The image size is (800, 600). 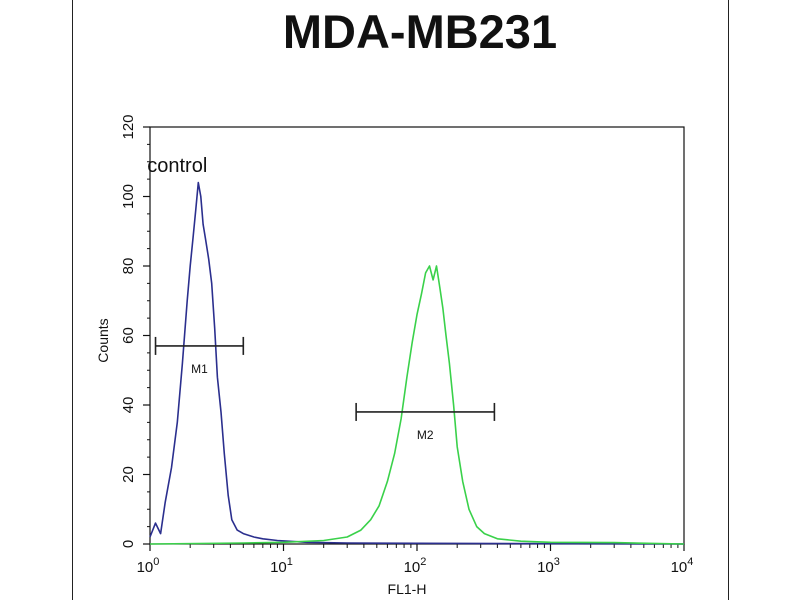 I want to click on annotation-label: control, so click(x=177, y=166).